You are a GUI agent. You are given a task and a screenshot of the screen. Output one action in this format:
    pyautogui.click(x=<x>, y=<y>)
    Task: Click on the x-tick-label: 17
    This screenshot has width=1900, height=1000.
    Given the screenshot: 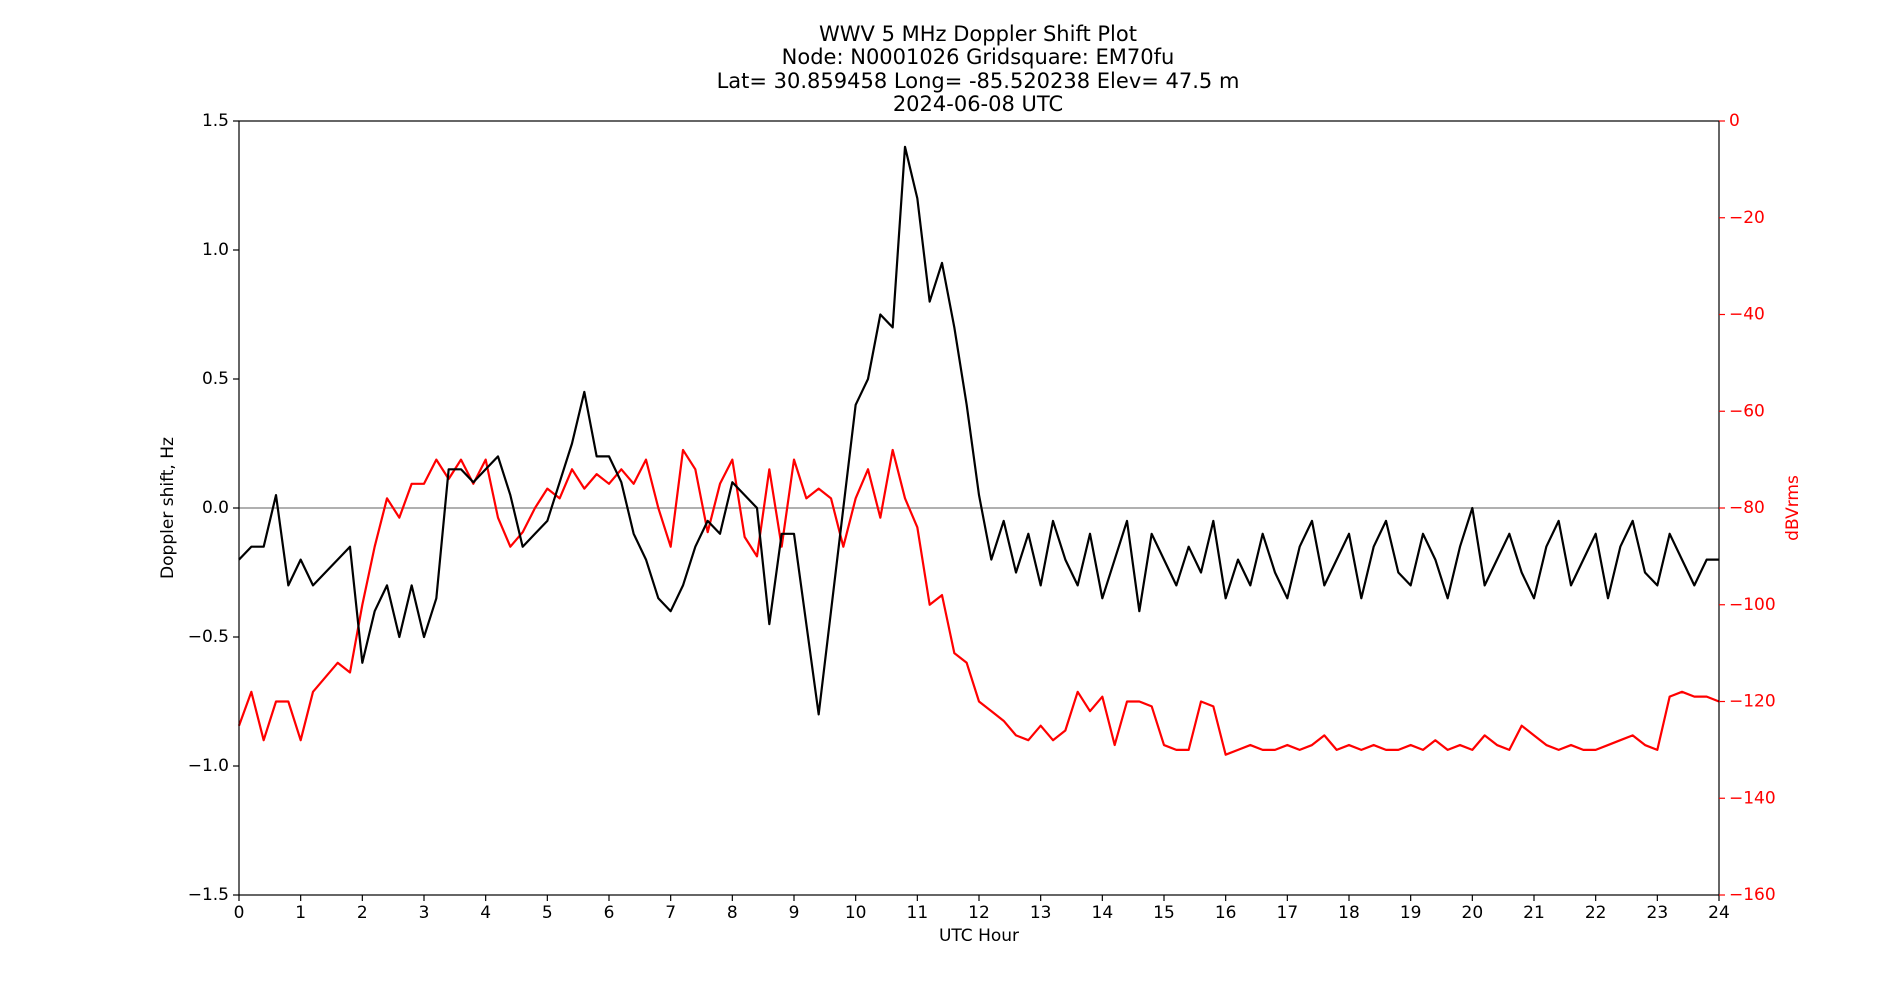 What is the action you would take?
    pyautogui.click(x=1288, y=913)
    